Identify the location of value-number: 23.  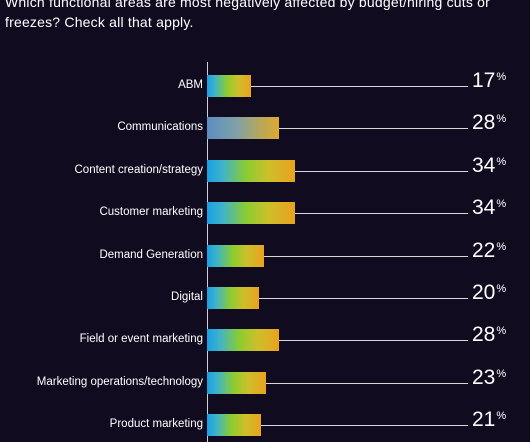
(484, 377).